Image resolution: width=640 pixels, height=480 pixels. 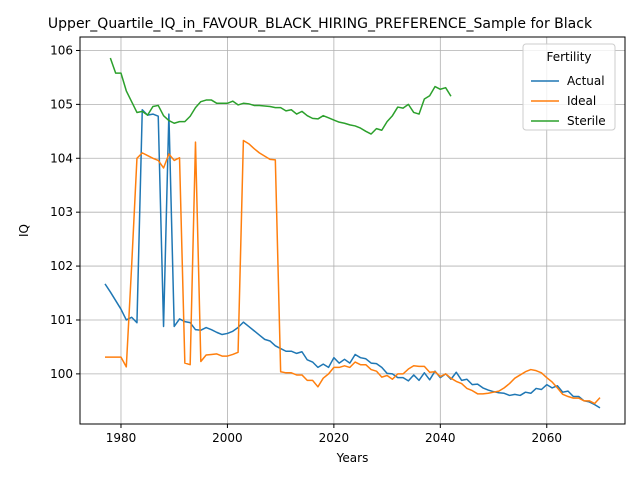 I want to click on legend: Fertility Actual Ideal Sterile, so click(x=569, y=87).